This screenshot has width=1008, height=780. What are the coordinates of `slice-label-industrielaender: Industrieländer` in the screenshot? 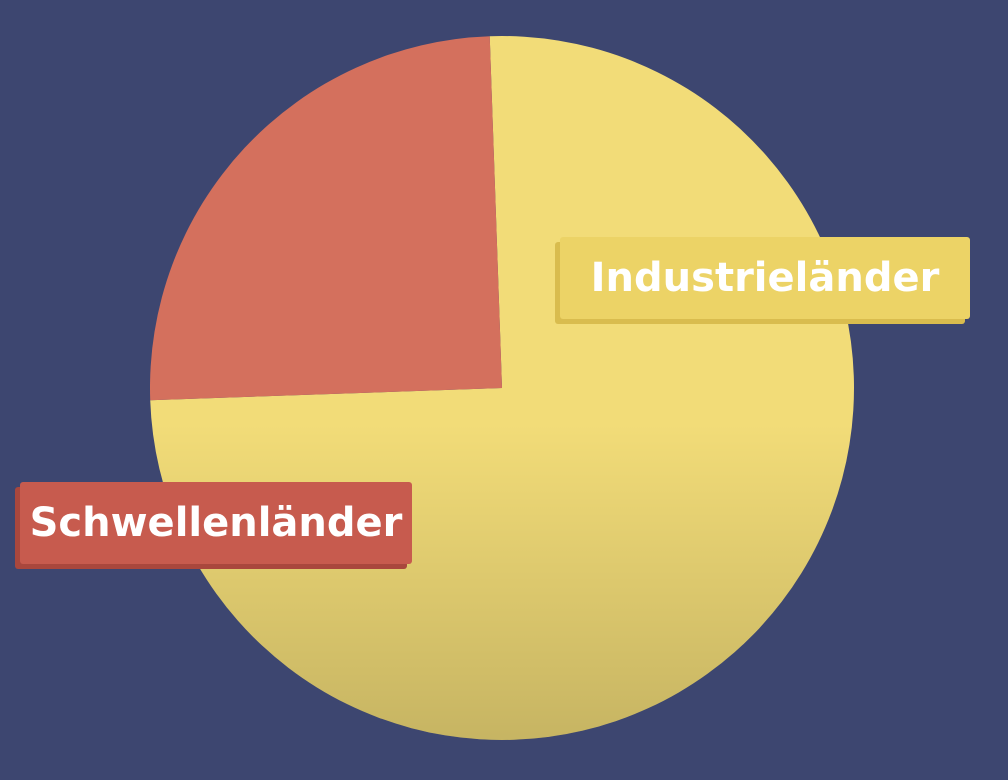 It's located at (765, 278).